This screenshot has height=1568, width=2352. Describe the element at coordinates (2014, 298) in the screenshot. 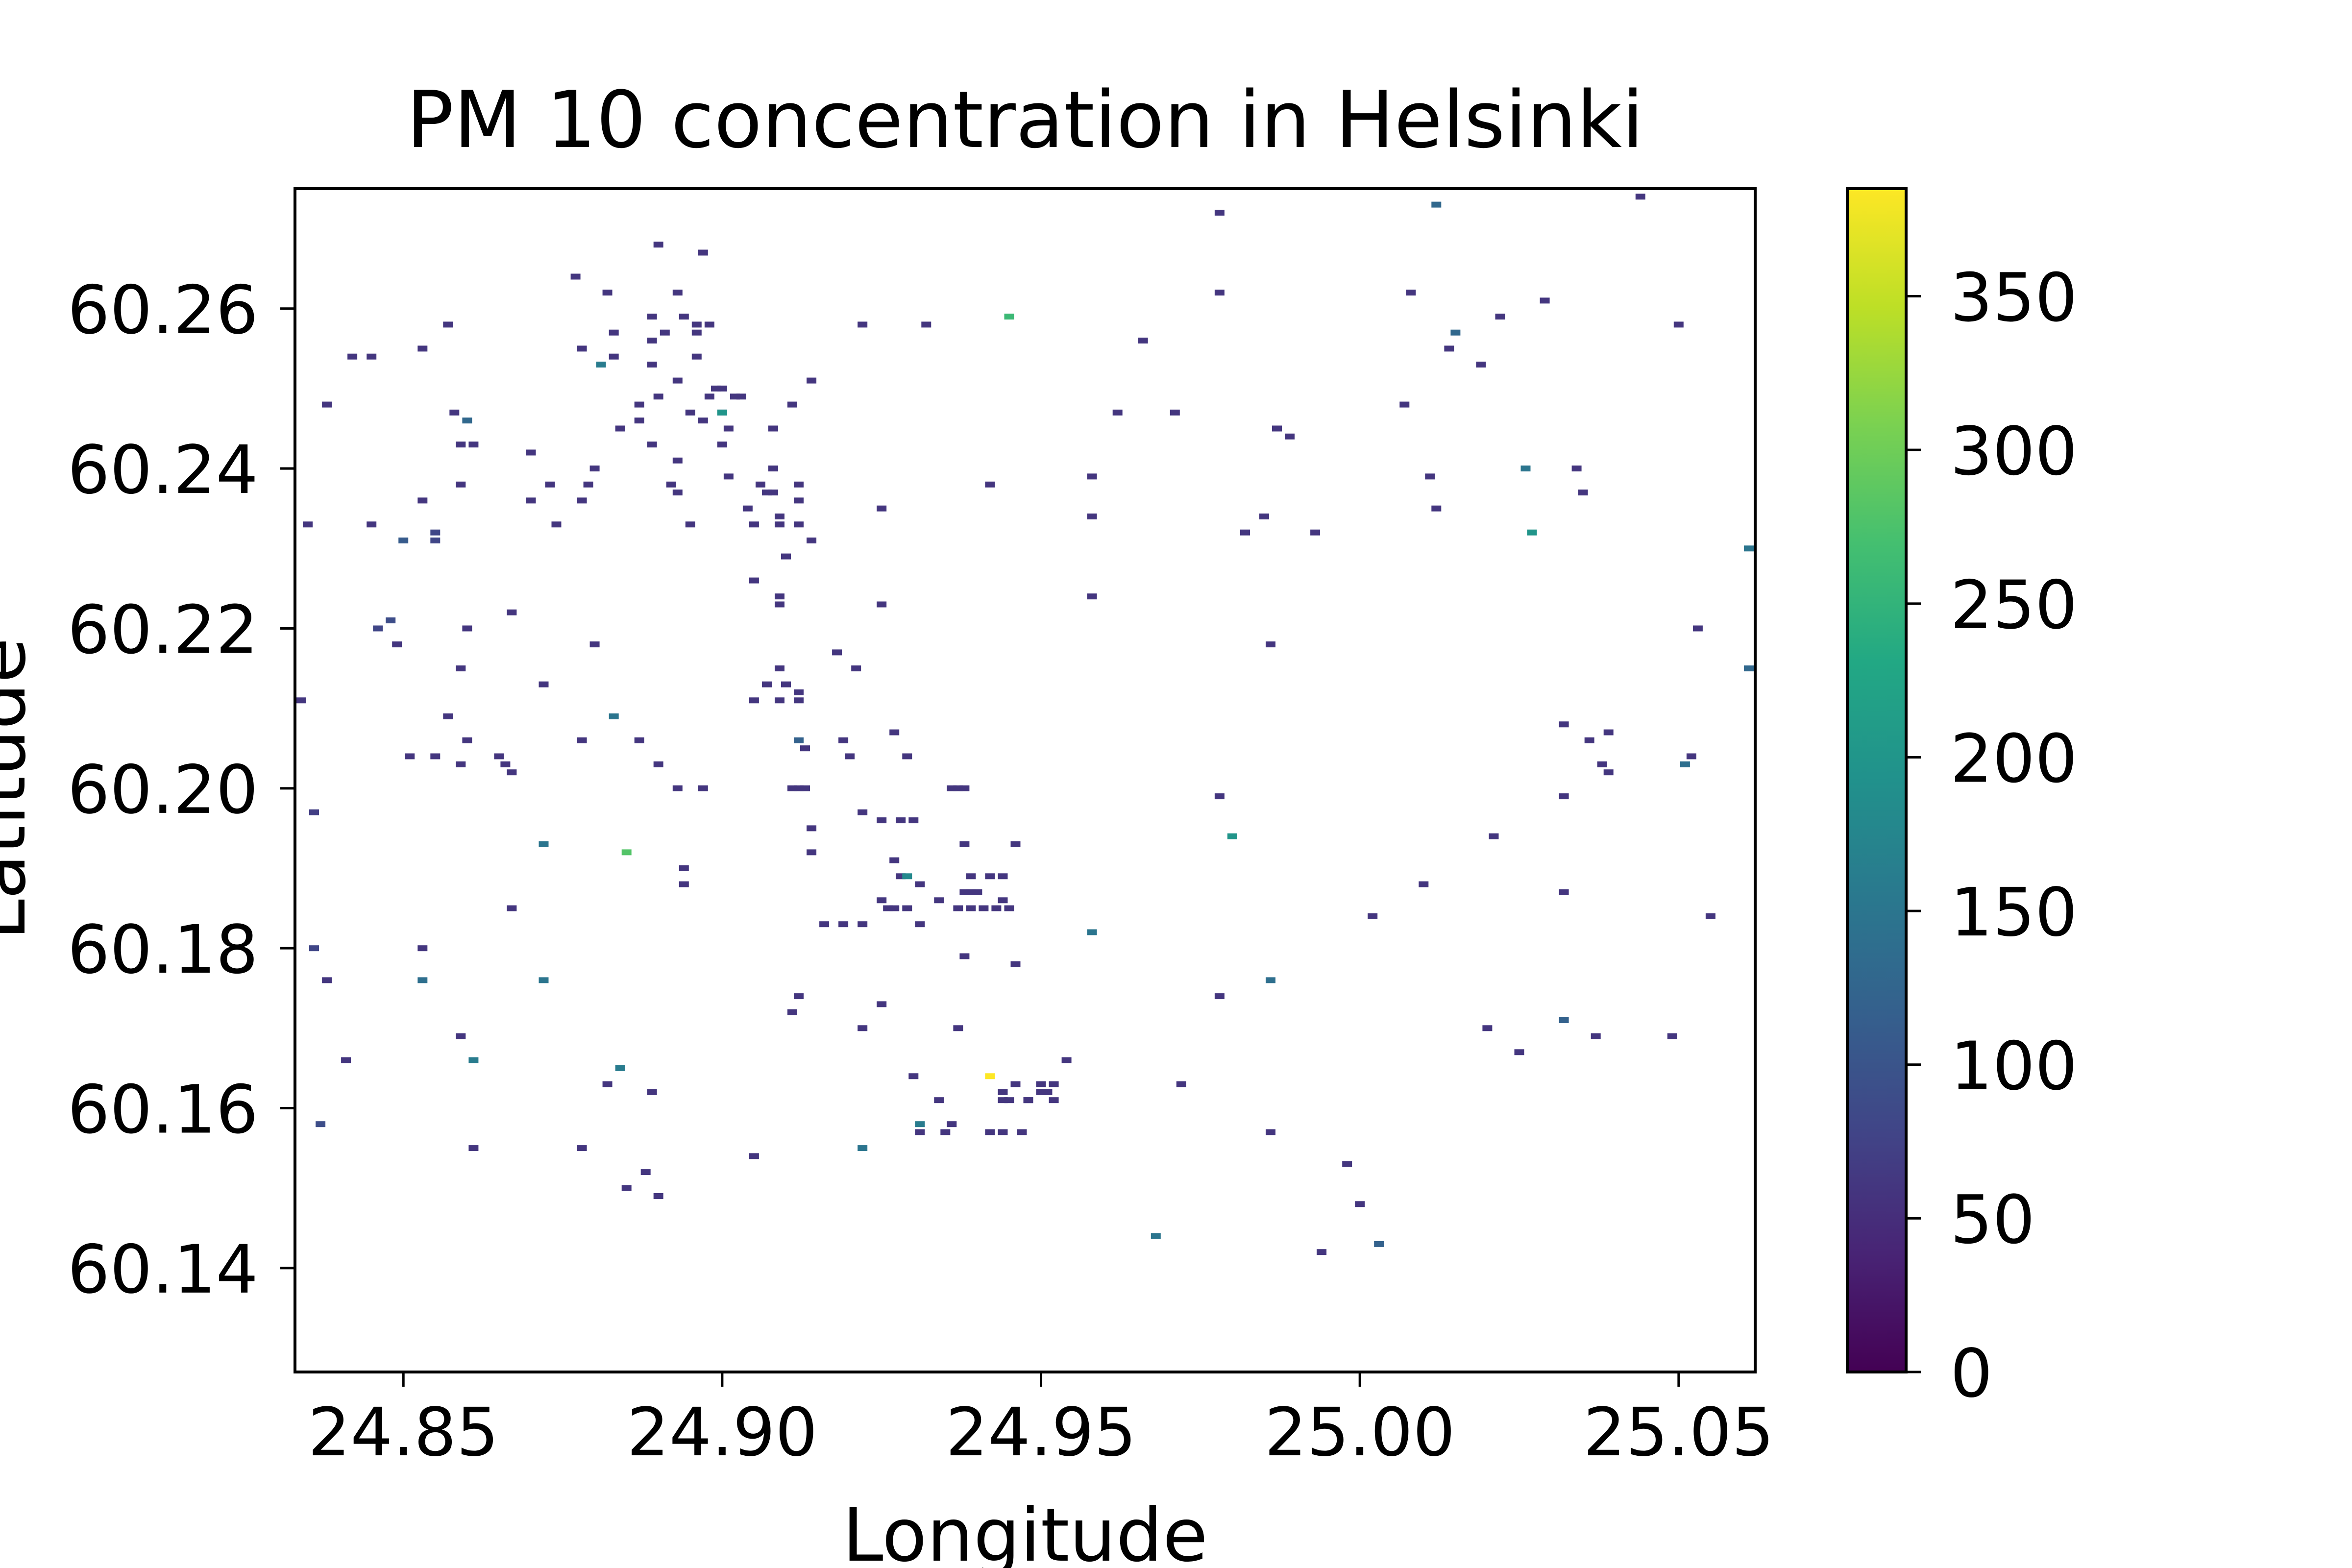

I see `colorbar-tick-label: 350` at that location.